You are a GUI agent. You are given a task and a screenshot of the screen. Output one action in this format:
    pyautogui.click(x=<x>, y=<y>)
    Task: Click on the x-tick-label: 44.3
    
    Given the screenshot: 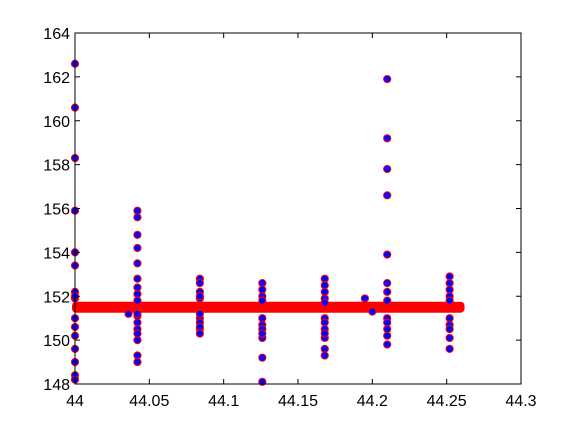 What is the action you would take?
    pyautogui.click(x=520, y=401)
    